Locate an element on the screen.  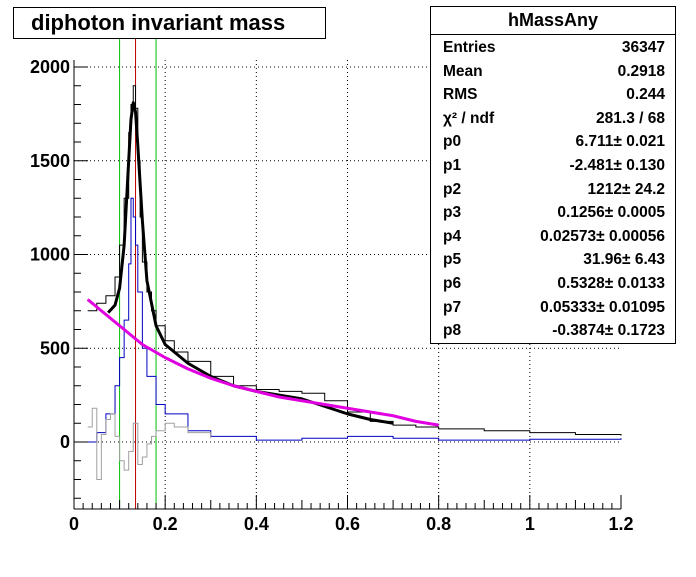
stats-row: p6 0.5328± 0.0133 is located at coordinates (553, 284).